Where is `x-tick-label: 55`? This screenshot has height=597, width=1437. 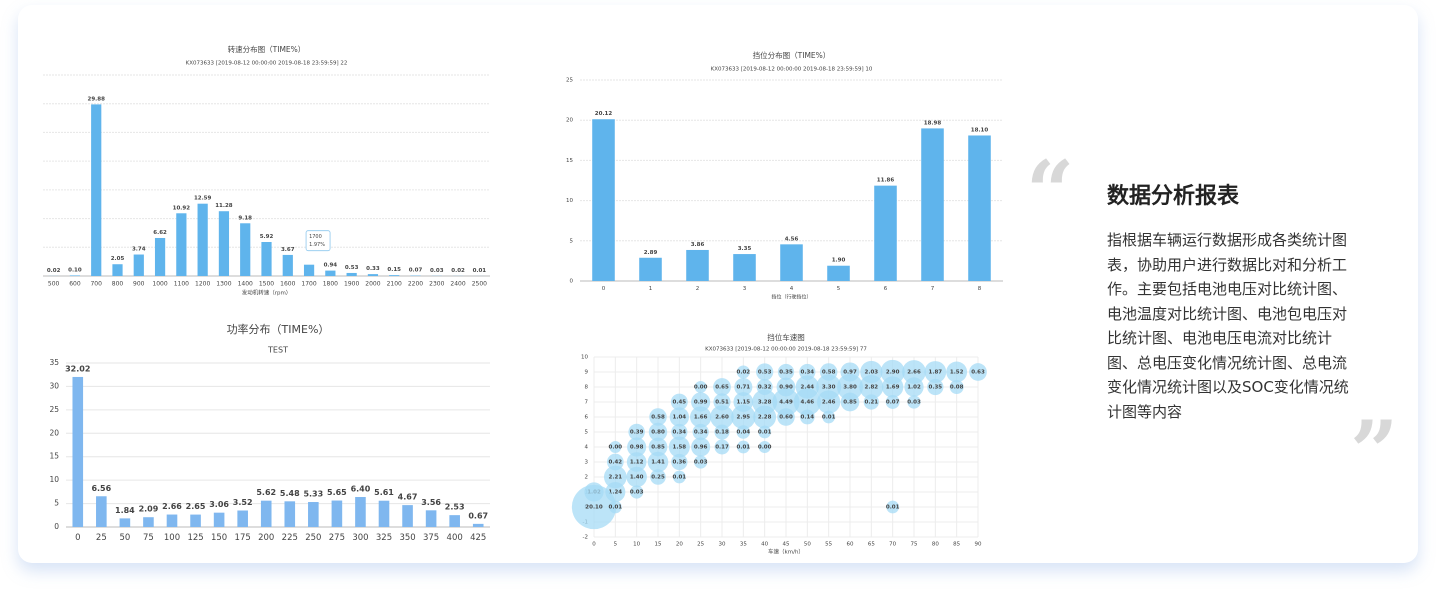
x-tick-label: 55 is located at coordinates (828, 545).